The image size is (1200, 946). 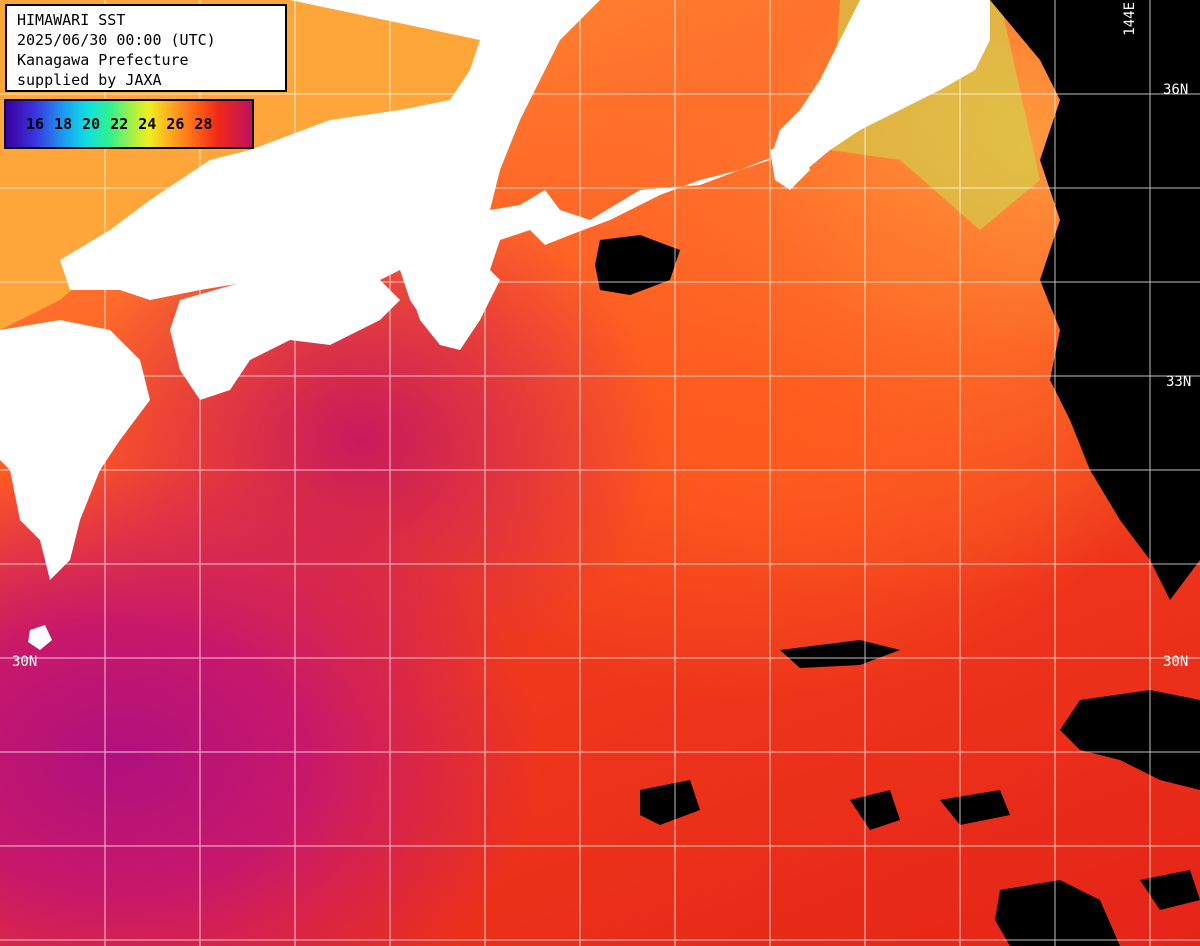 I want to click on no-data-east, so click(x=1095, y=300).